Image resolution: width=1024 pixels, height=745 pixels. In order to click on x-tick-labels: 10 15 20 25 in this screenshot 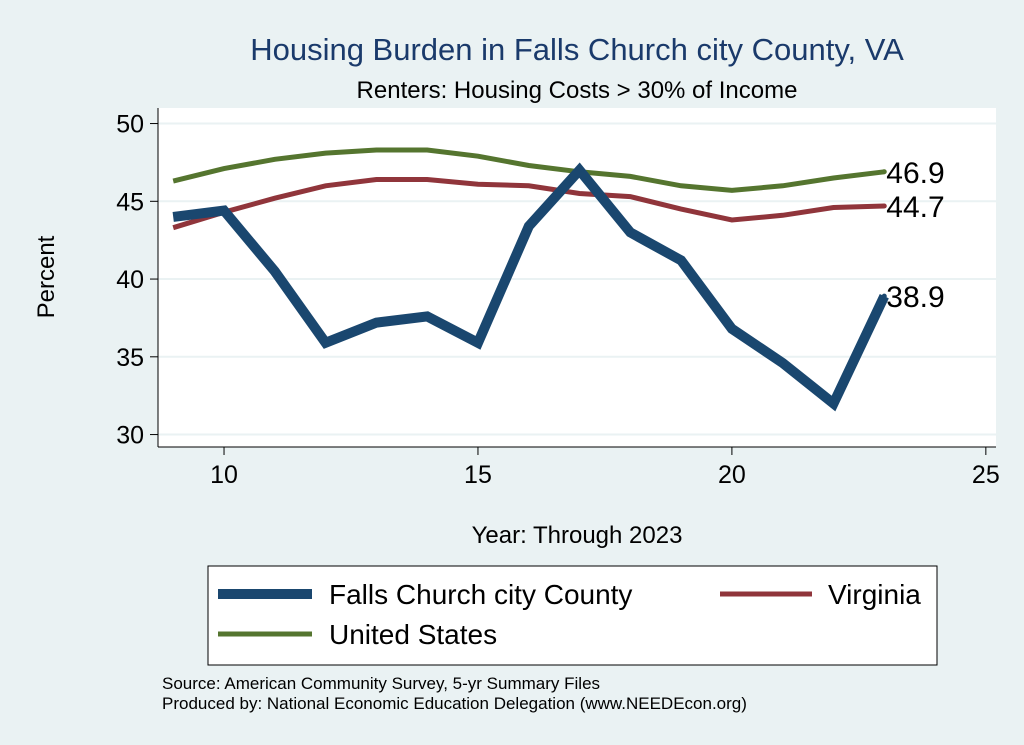, I will do `click(605, 475)`.